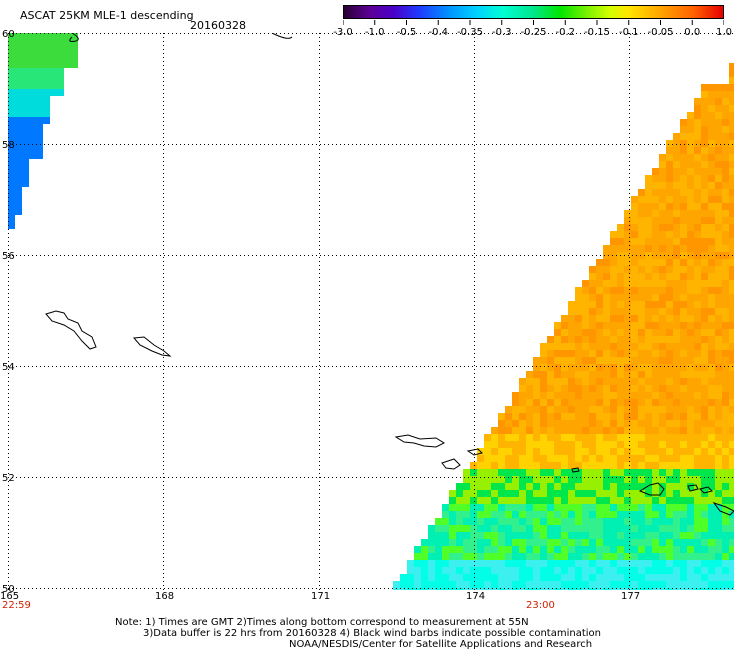 Image resolution: width=740 pixels, height=650 pixels. I want to click on time-label-mid: 23:00, so click(540, 605).